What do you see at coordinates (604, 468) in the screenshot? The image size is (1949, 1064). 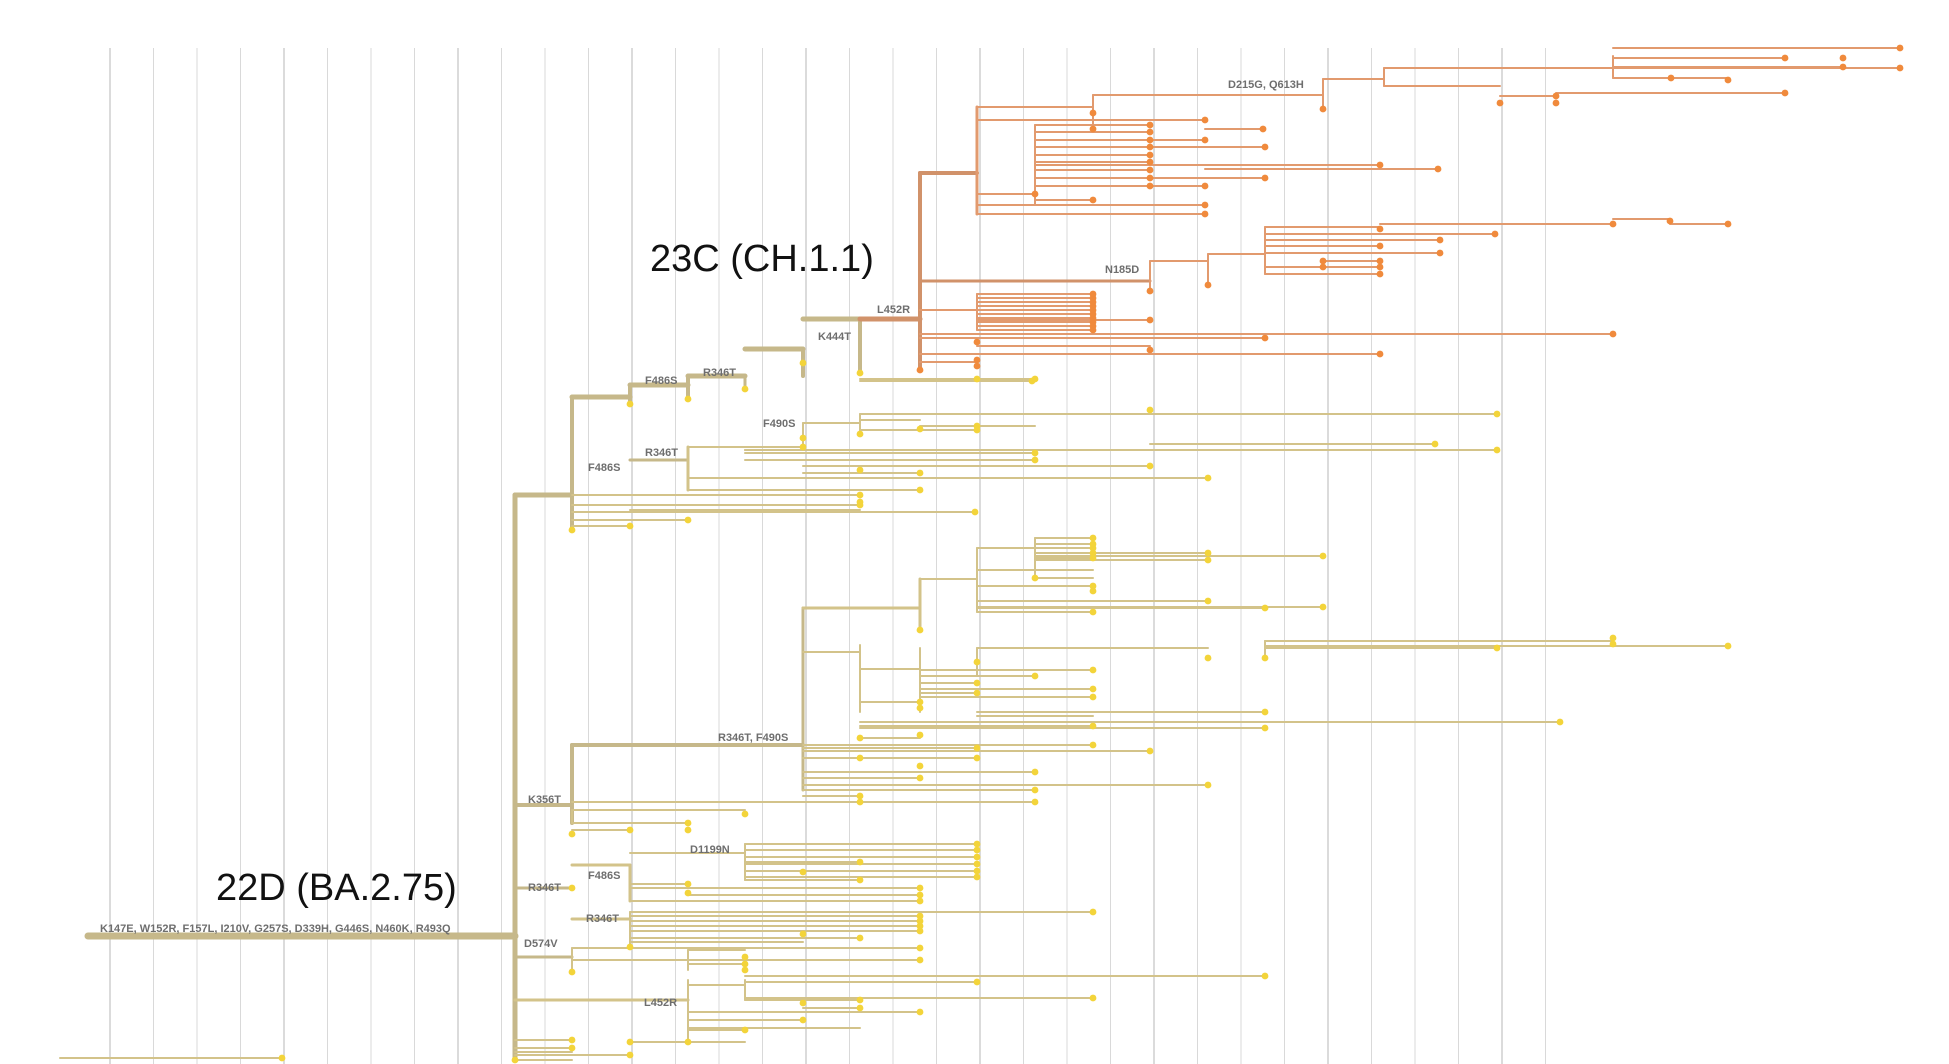 I see `mutation-label-f486s-b: F486S` at bounding box center [604, 468].